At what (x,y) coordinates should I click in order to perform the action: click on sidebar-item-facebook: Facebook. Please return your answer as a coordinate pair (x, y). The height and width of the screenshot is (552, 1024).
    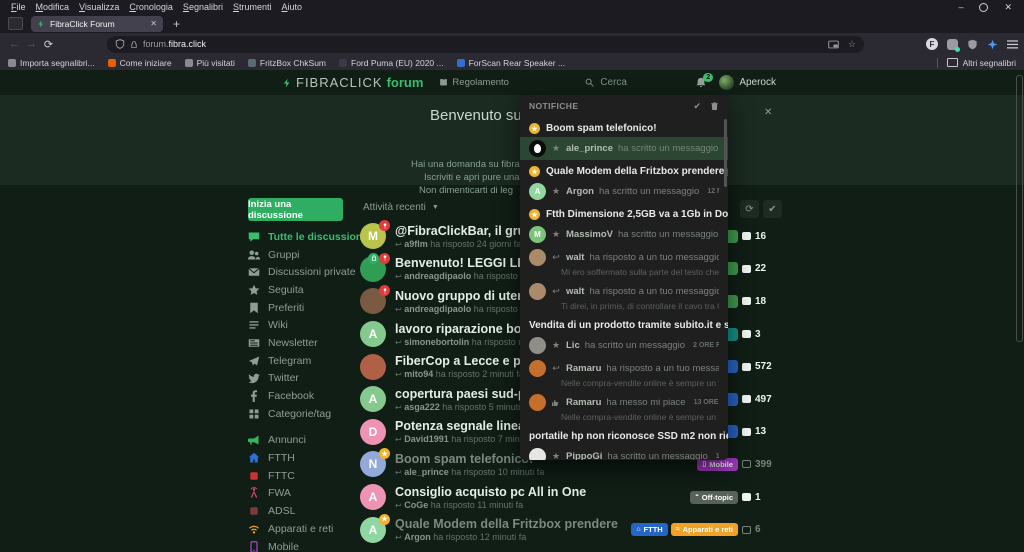
    Looking at the image, I should click on (301, 396).